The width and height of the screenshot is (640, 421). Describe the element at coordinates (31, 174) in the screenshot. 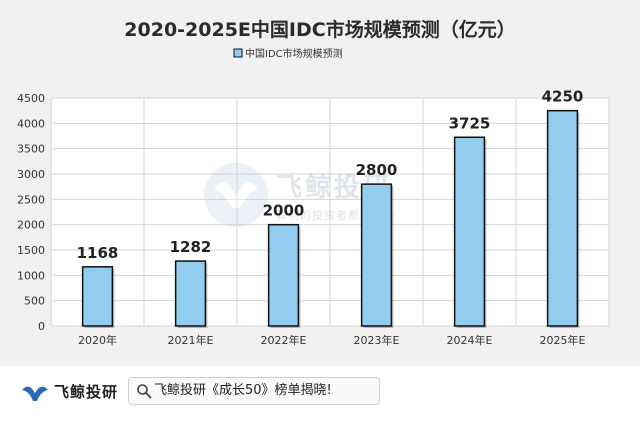

I see `y-tick-label: 3000` at that location.